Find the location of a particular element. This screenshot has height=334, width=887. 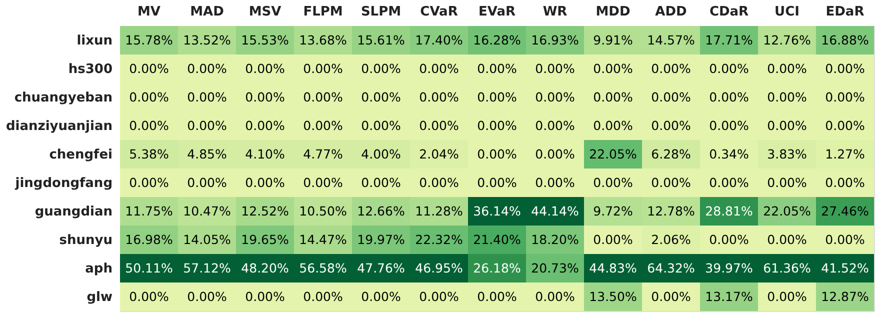

data-label: 10.47% is located at coordinates (207, 210).